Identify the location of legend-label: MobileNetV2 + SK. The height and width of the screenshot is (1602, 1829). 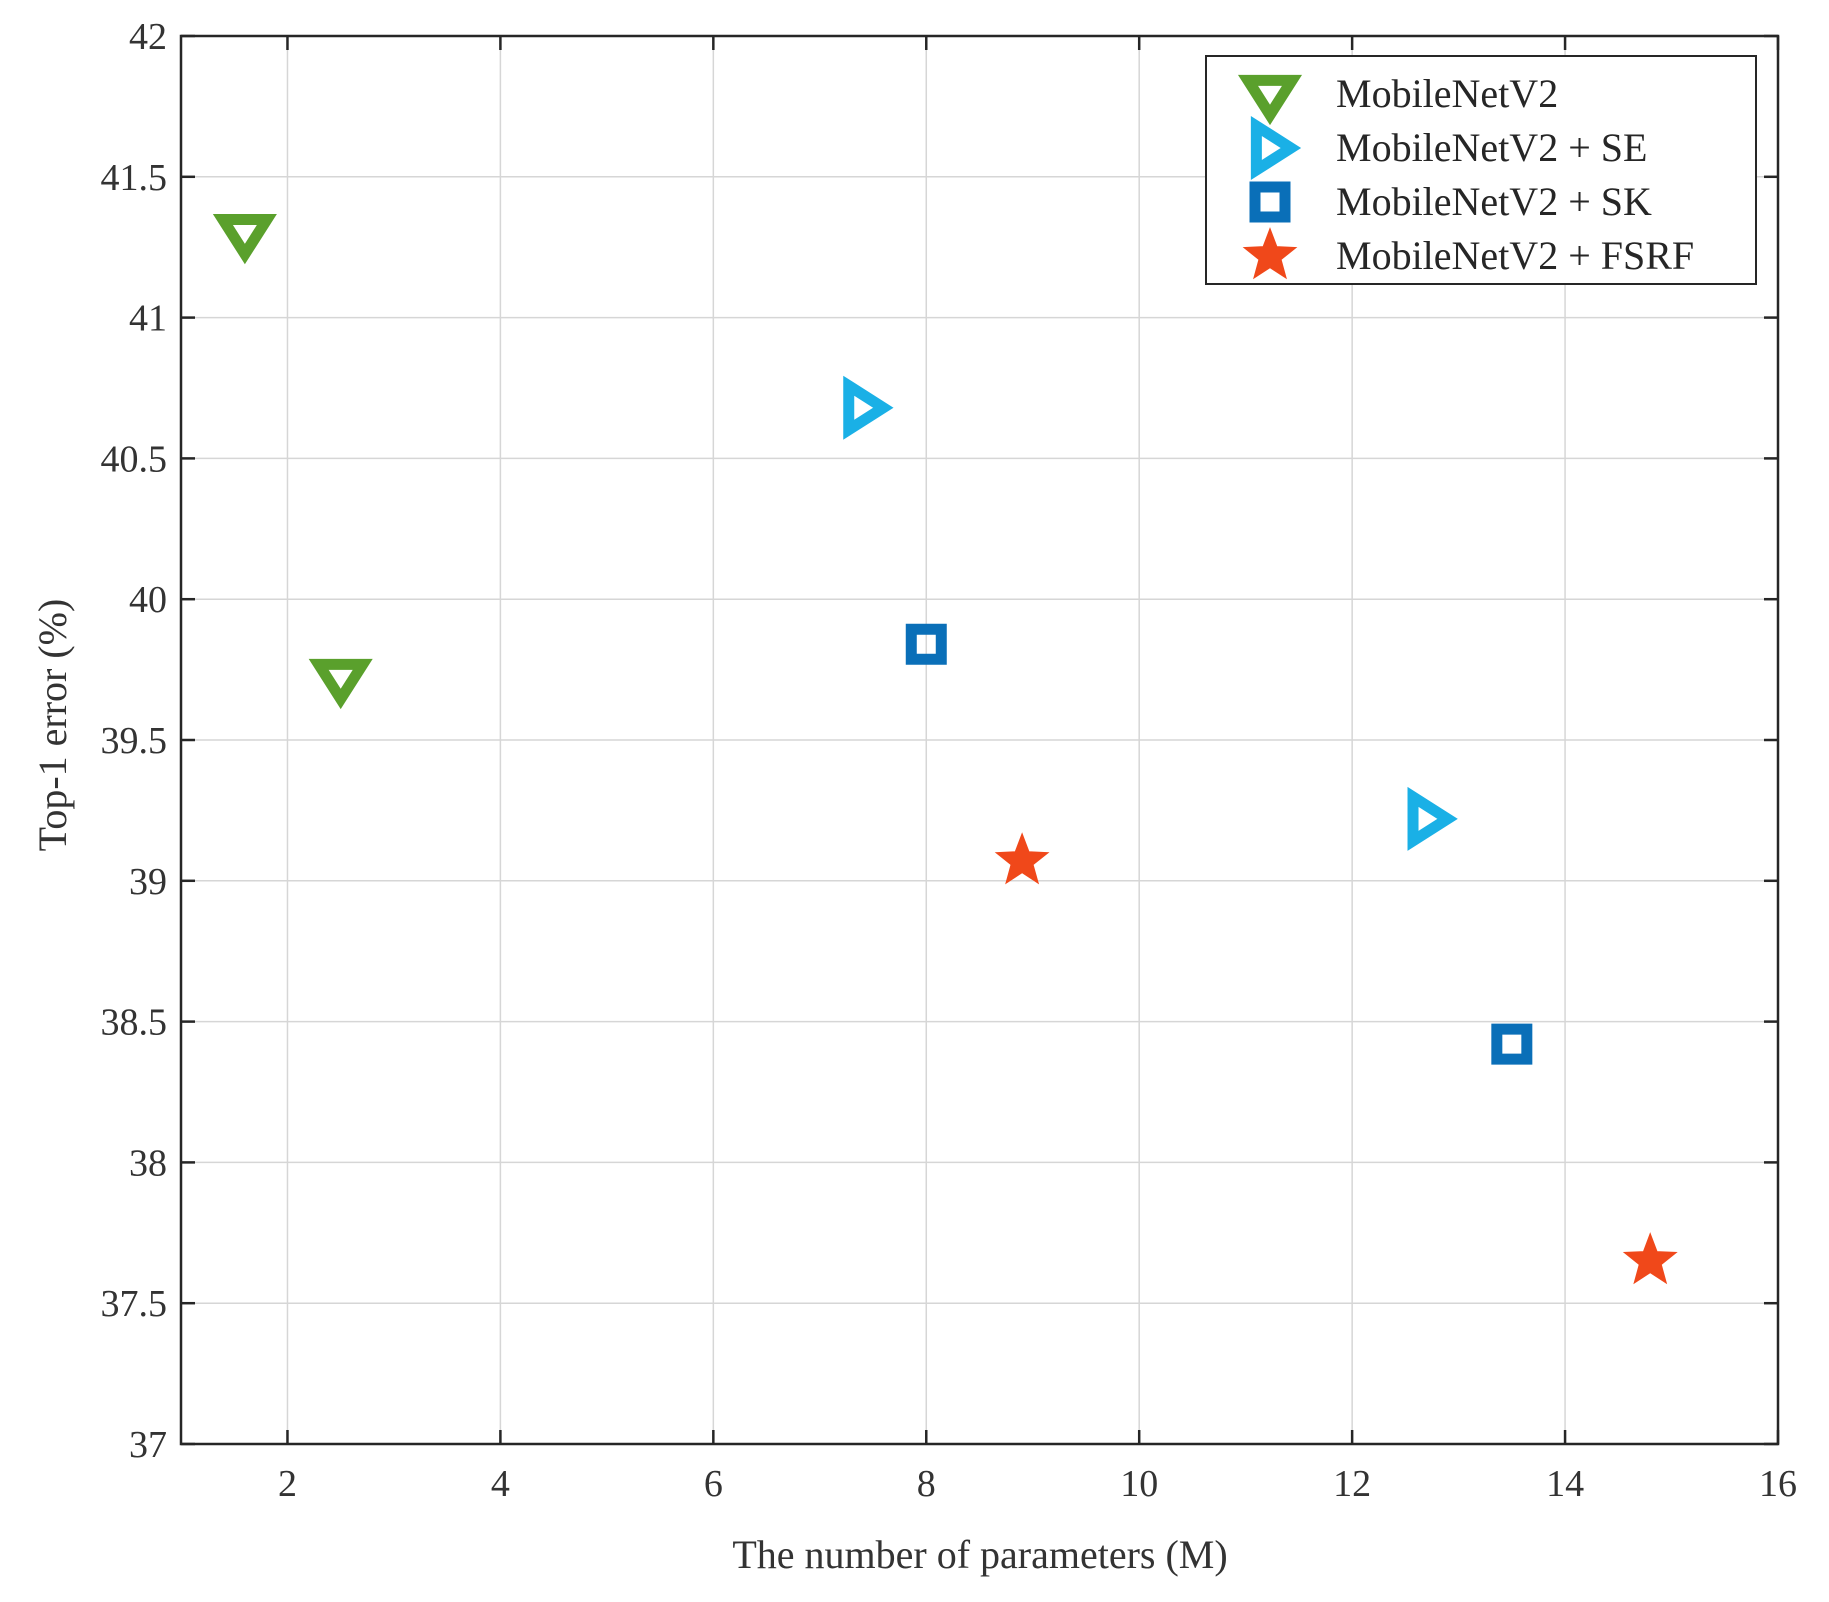
(1494, 201).